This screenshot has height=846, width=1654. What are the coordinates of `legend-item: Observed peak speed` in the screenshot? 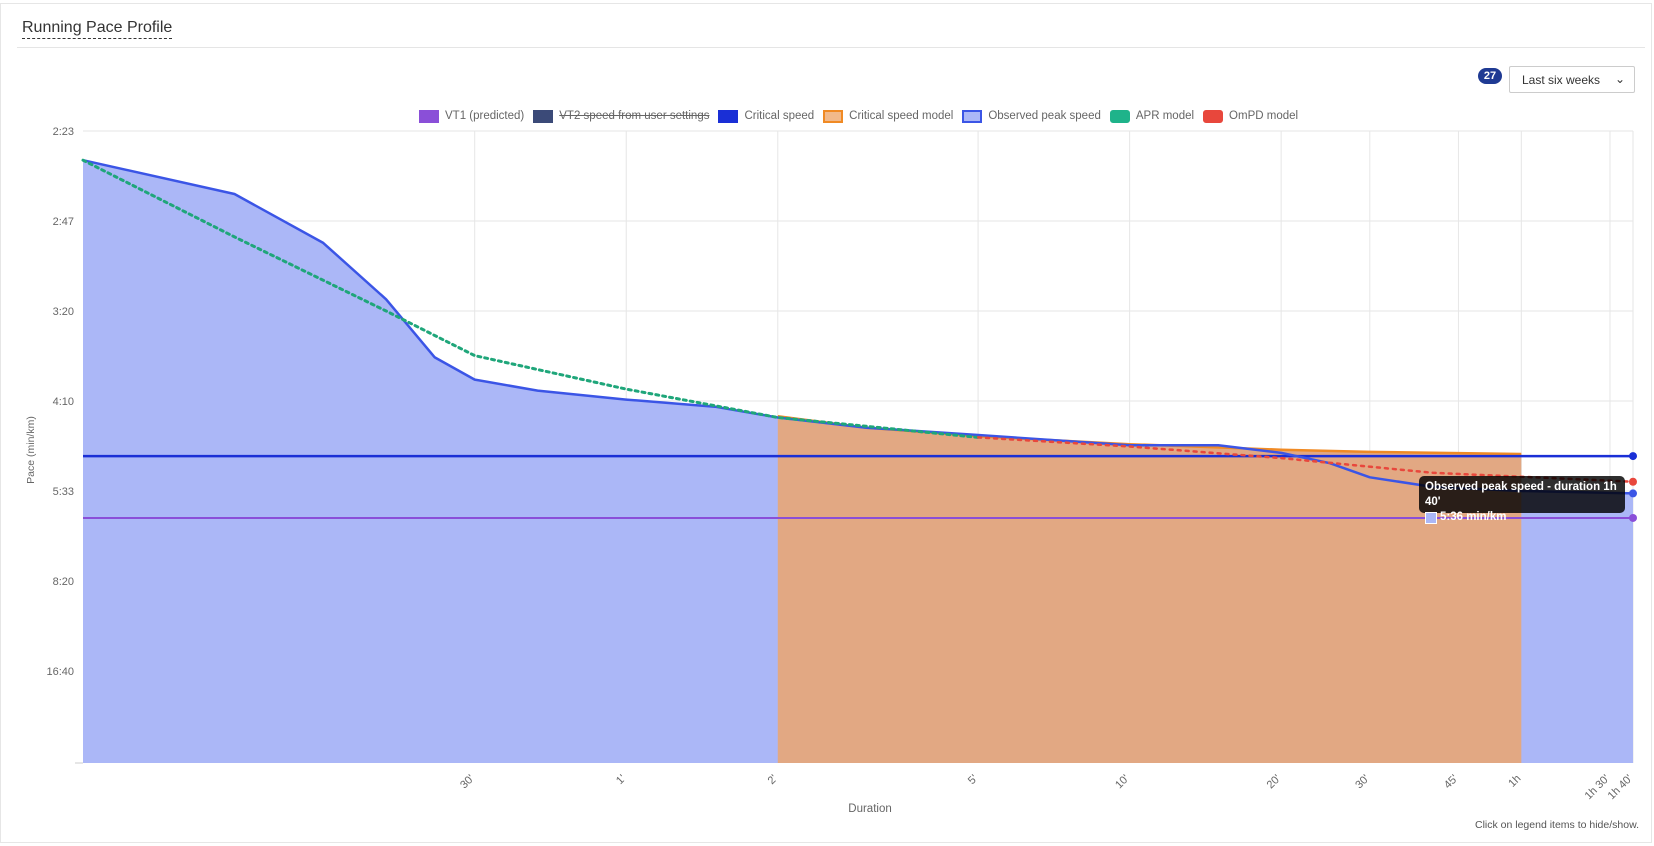 It's located at (1031, 116).